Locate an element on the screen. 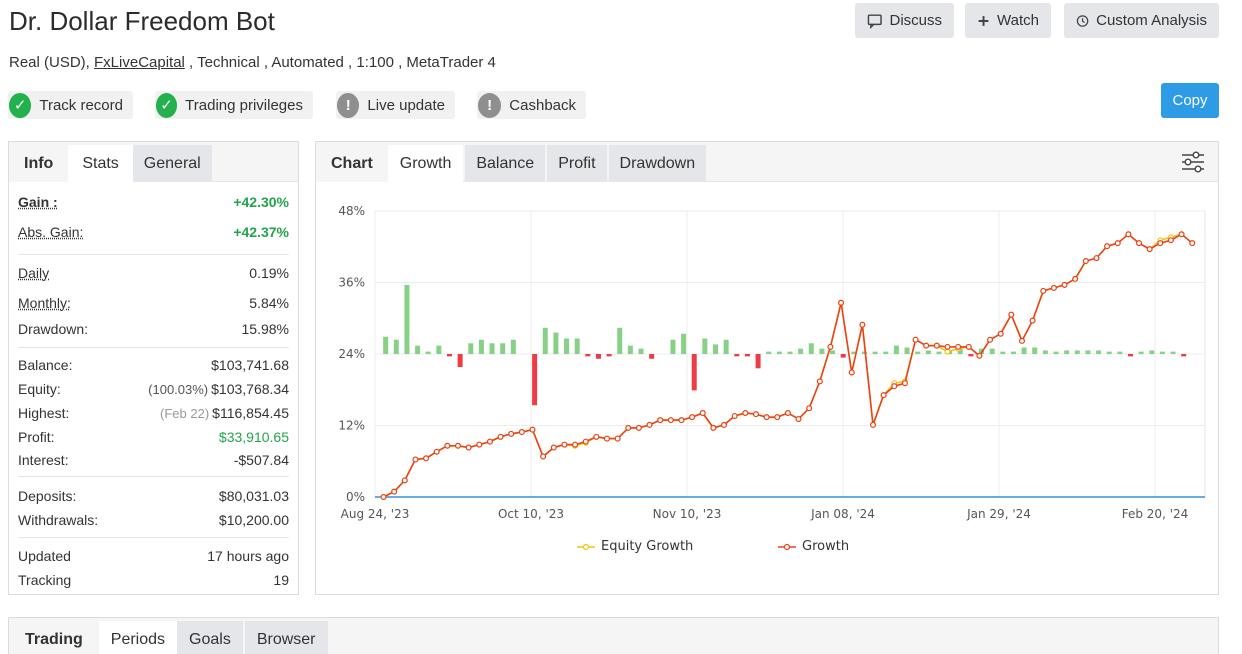  stat-highest: Highest: (Feb 22) $116,854.45 is located at coordinates (153, 413).